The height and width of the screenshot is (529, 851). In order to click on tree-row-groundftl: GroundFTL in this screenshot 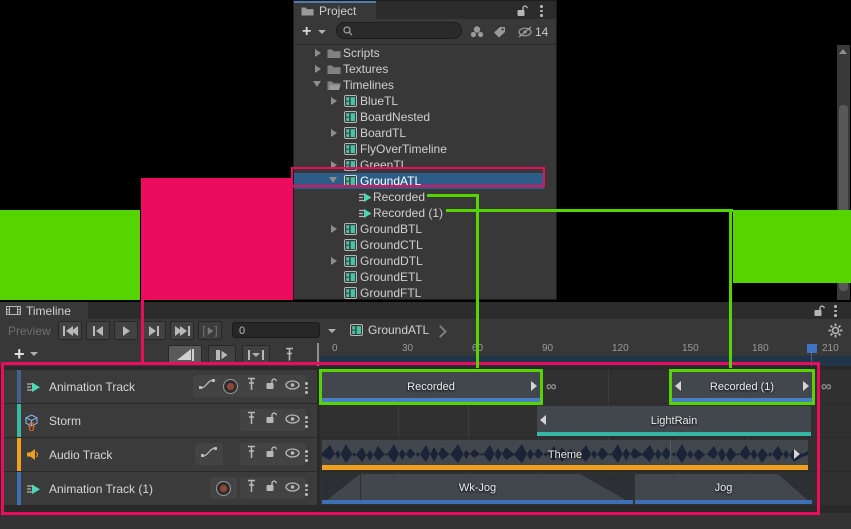, I will do `click(419, 293)`.